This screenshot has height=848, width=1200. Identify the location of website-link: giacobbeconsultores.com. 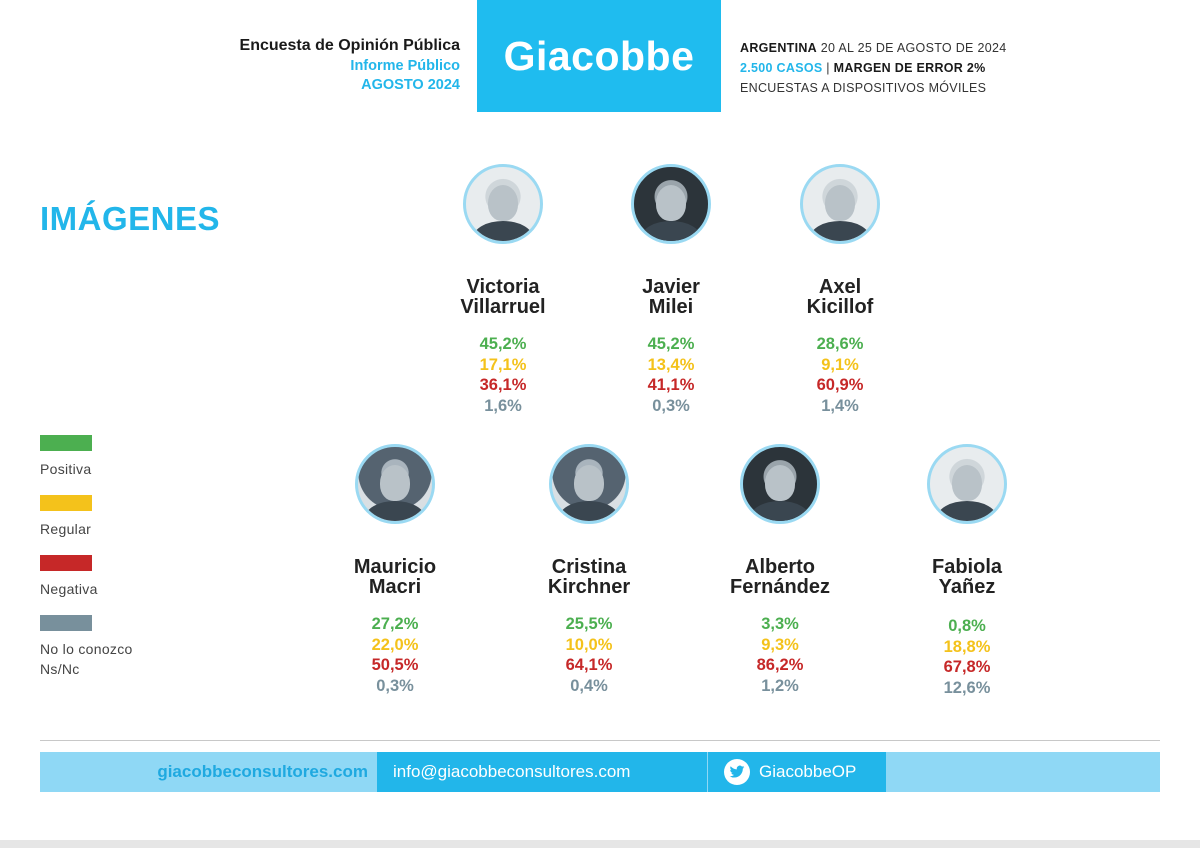
(262, 771).